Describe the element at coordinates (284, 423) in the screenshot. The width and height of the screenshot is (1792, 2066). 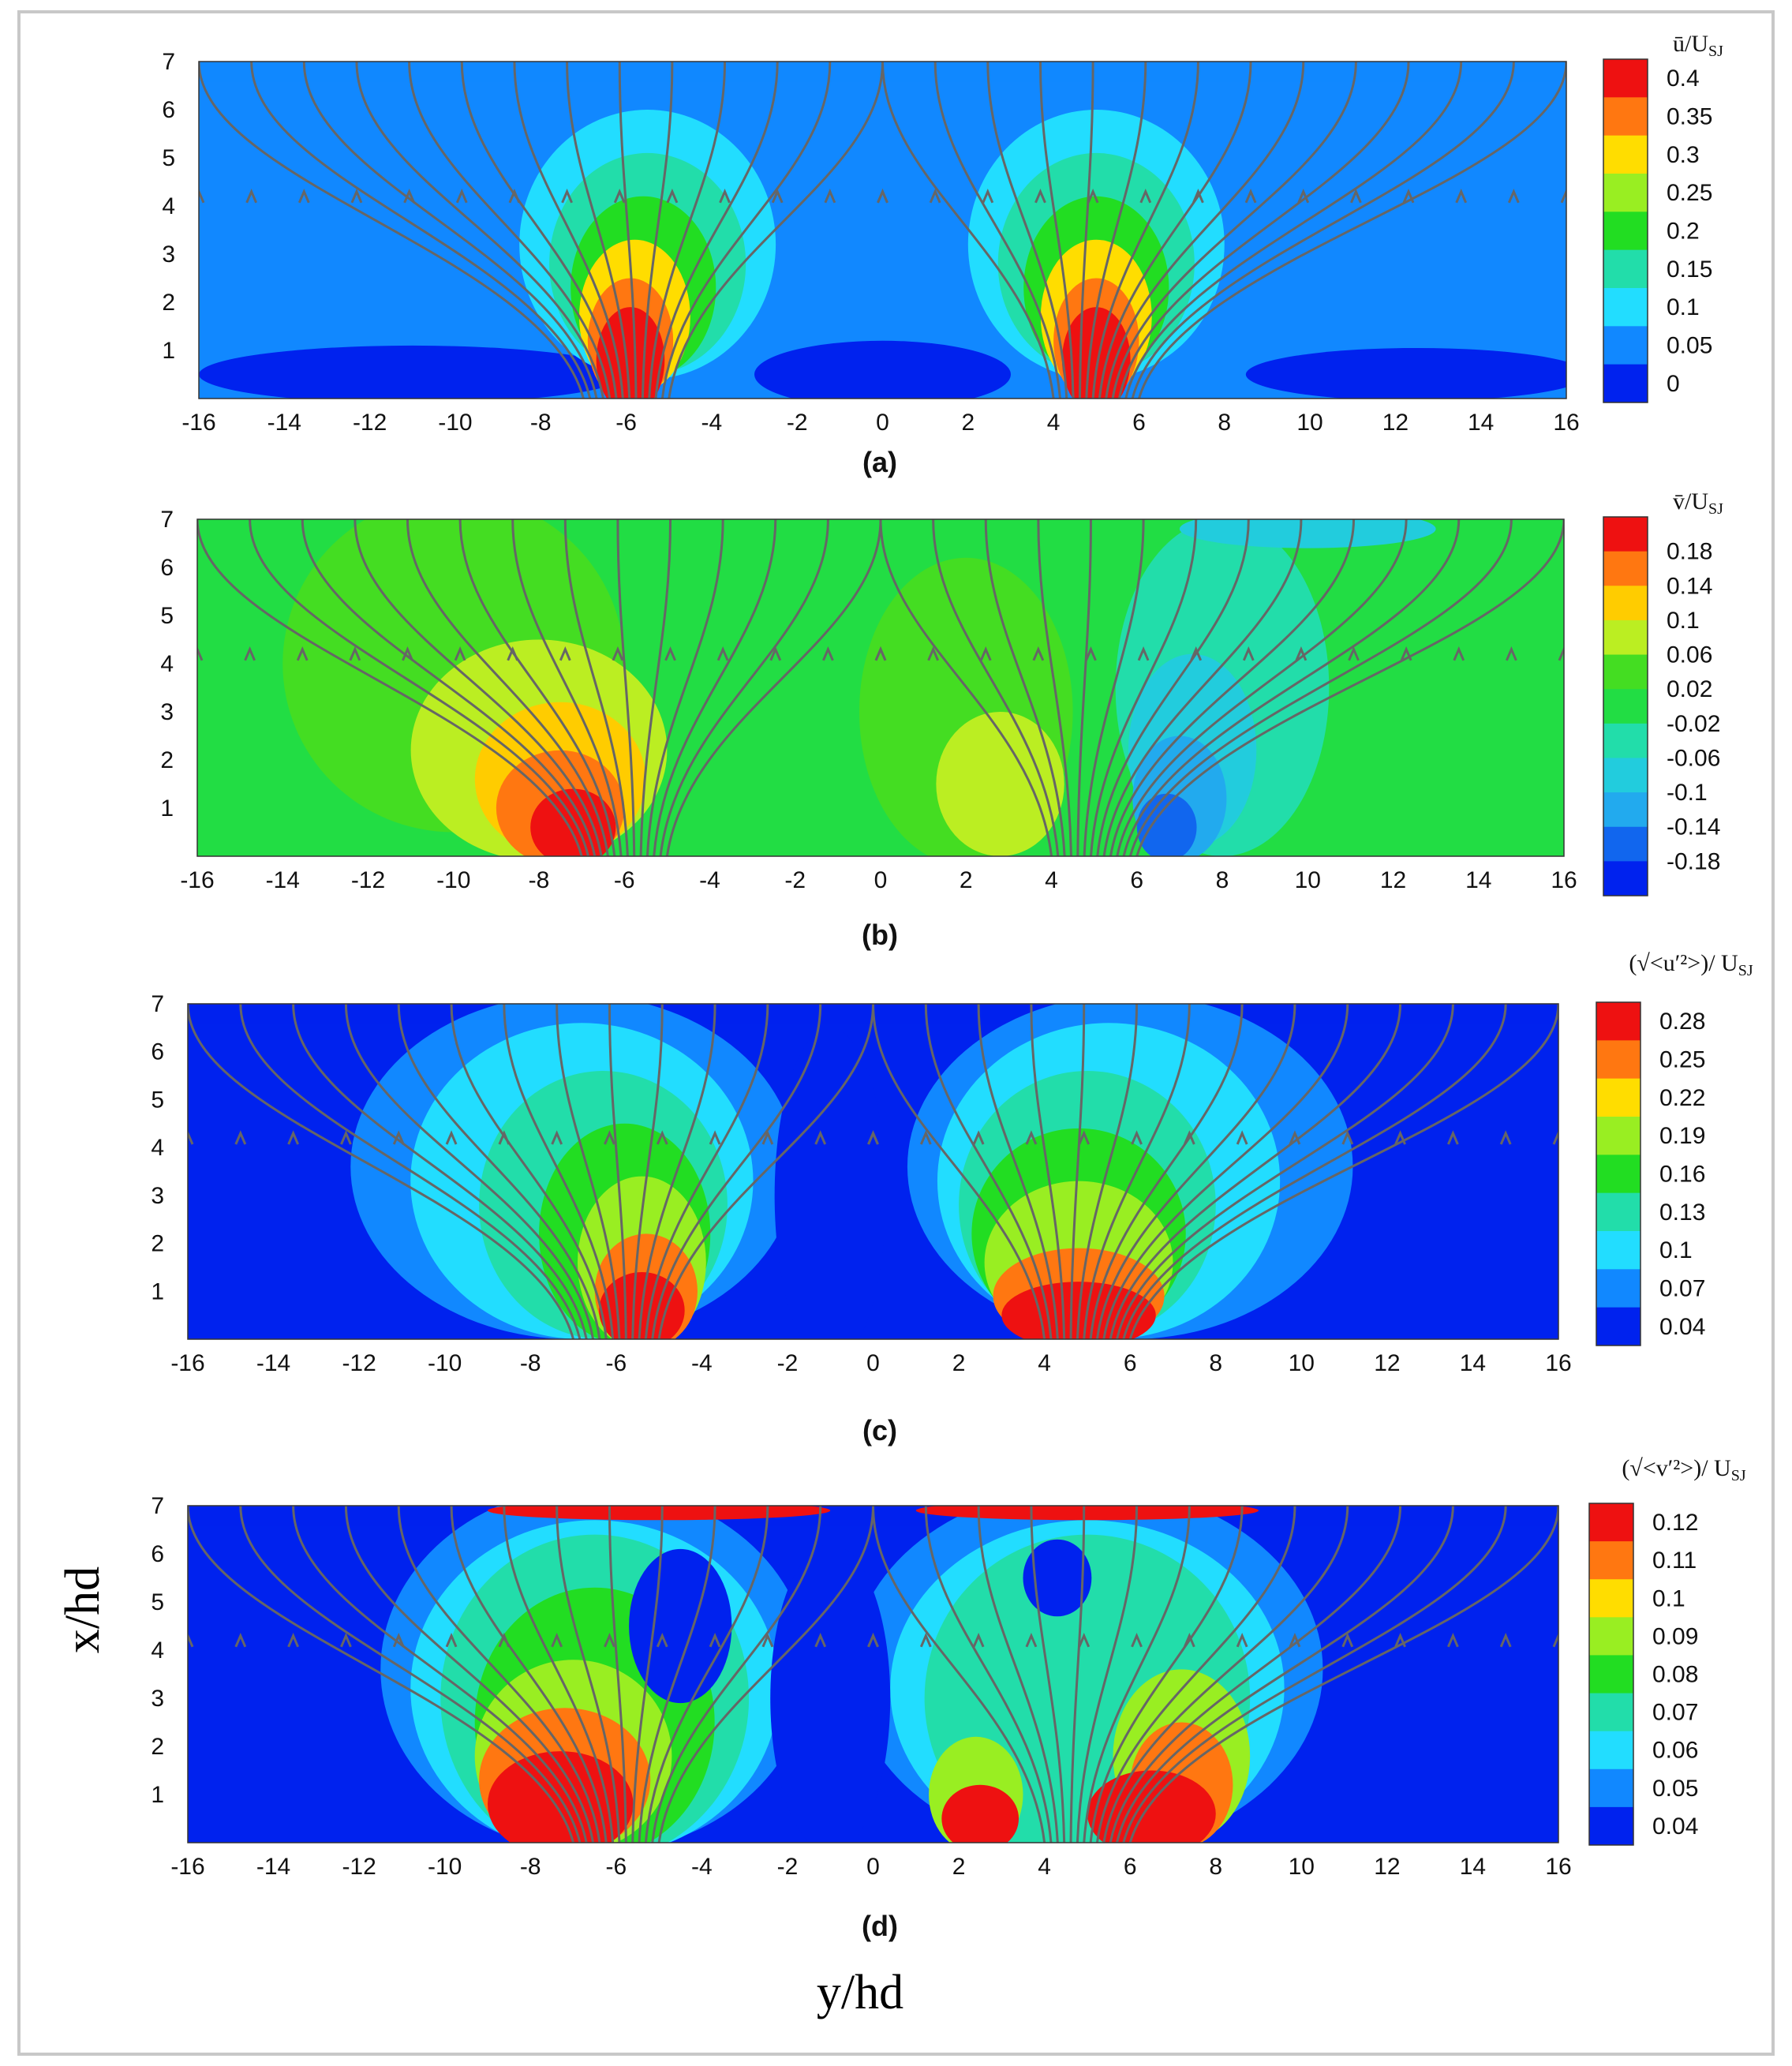
I see `x-tick-label: -14` at that location.